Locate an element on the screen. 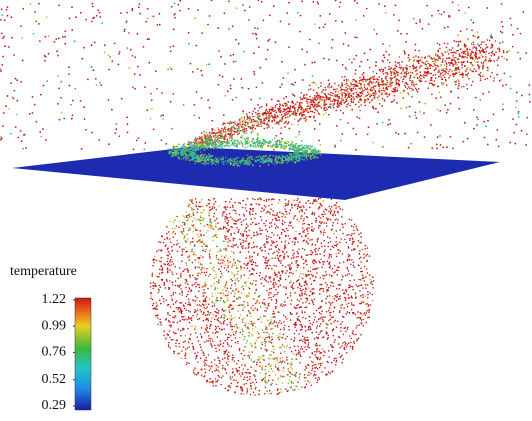 This screenshot has width=532, height=421. colorbar-title: temperature is located at coordinates (43, 271).